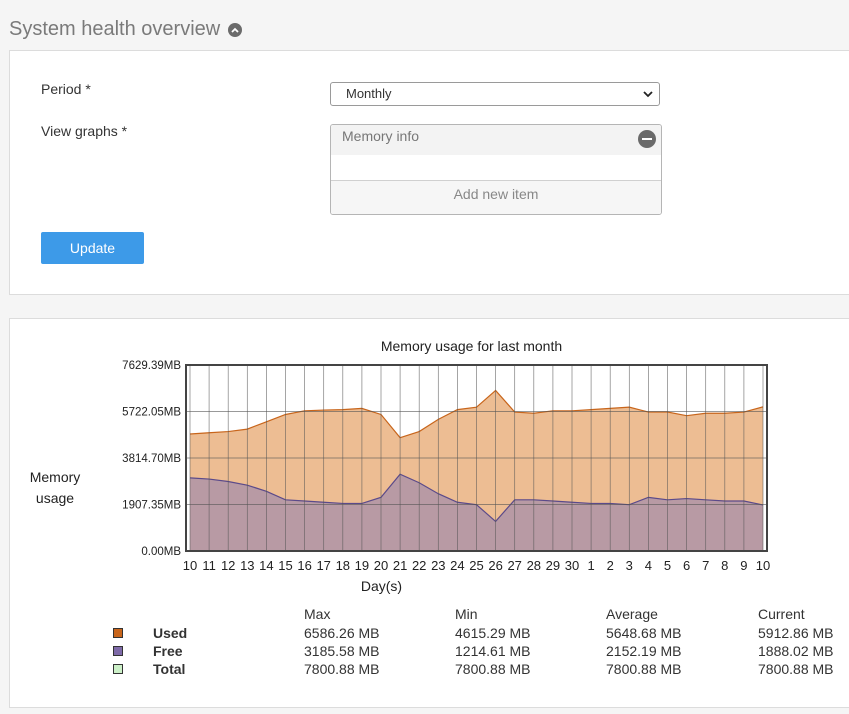 The image size is (849, 714). What do you see at coordinates (381, 586) in the screenshot?
I see `x-axis-label: Day(s)` at bounding box center [381, 586].